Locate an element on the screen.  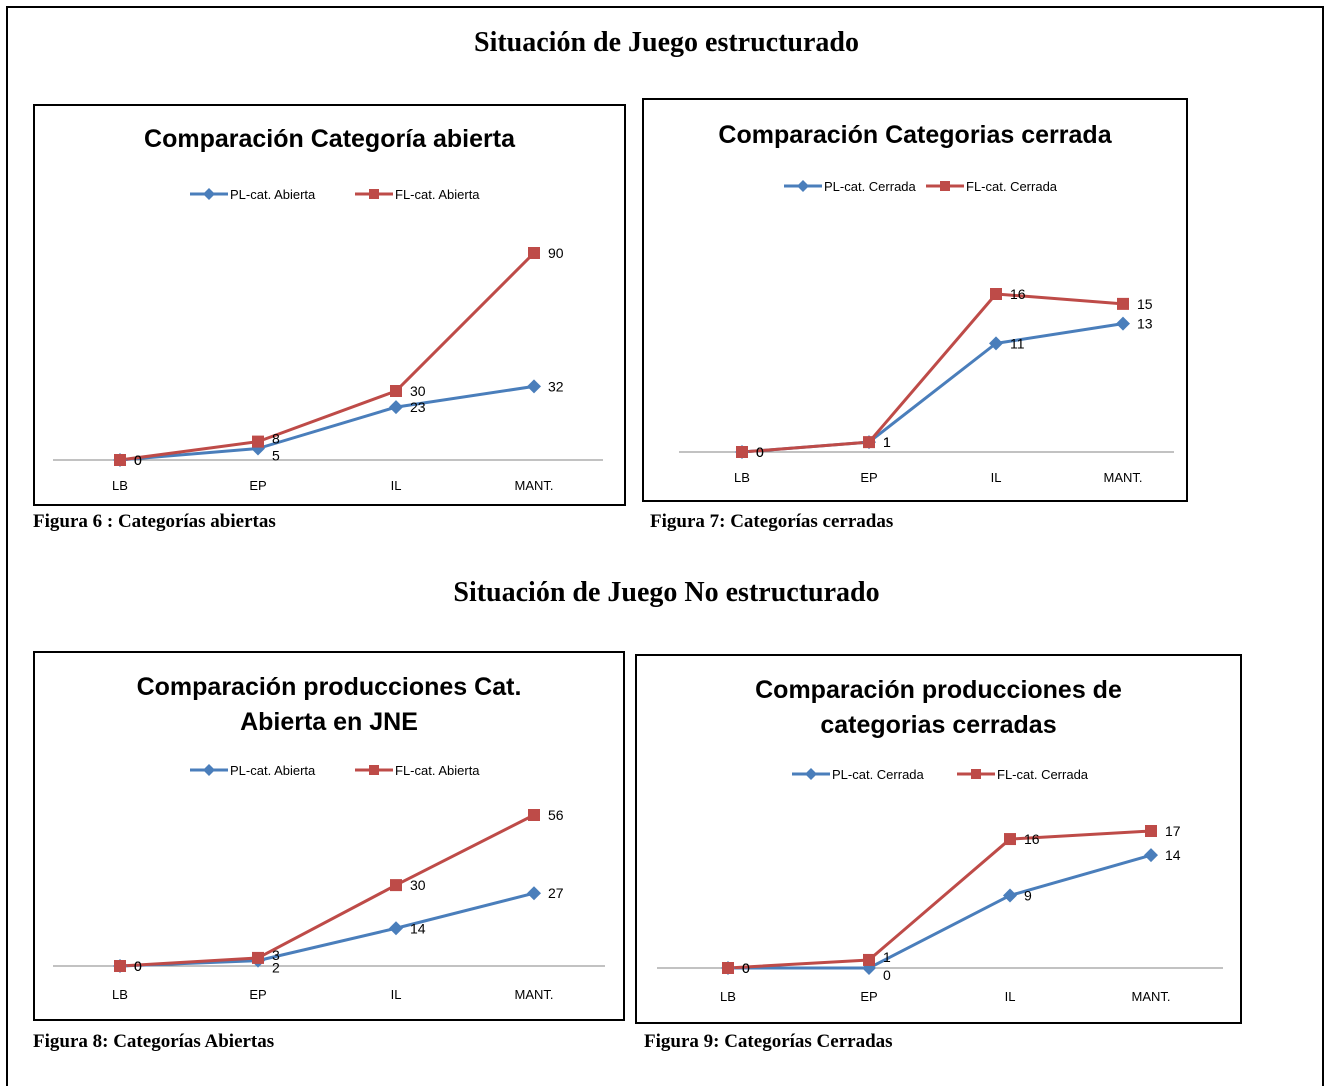
data-label: 5 is located at coordinates (276, 456).